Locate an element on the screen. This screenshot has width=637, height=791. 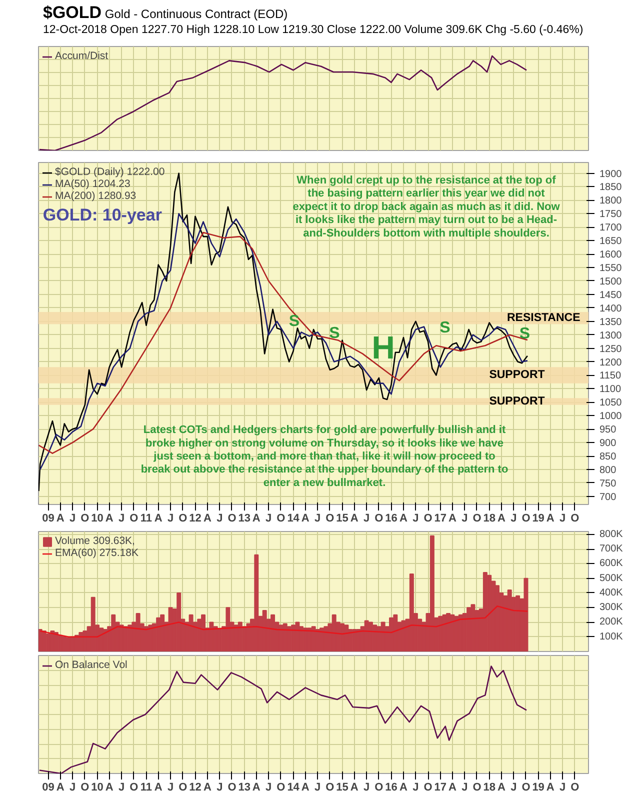
y-tick-label: 800 is located at coordinates (608, 470).